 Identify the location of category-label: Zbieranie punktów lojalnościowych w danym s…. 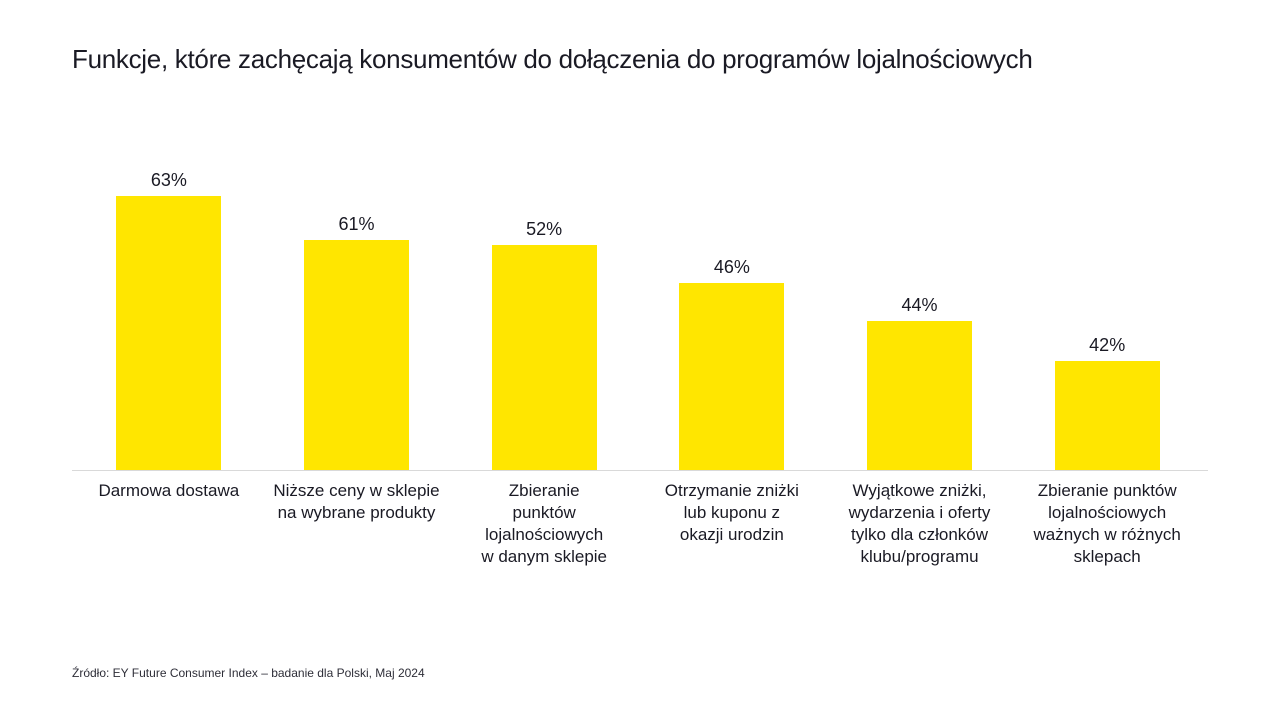
(544, 523).